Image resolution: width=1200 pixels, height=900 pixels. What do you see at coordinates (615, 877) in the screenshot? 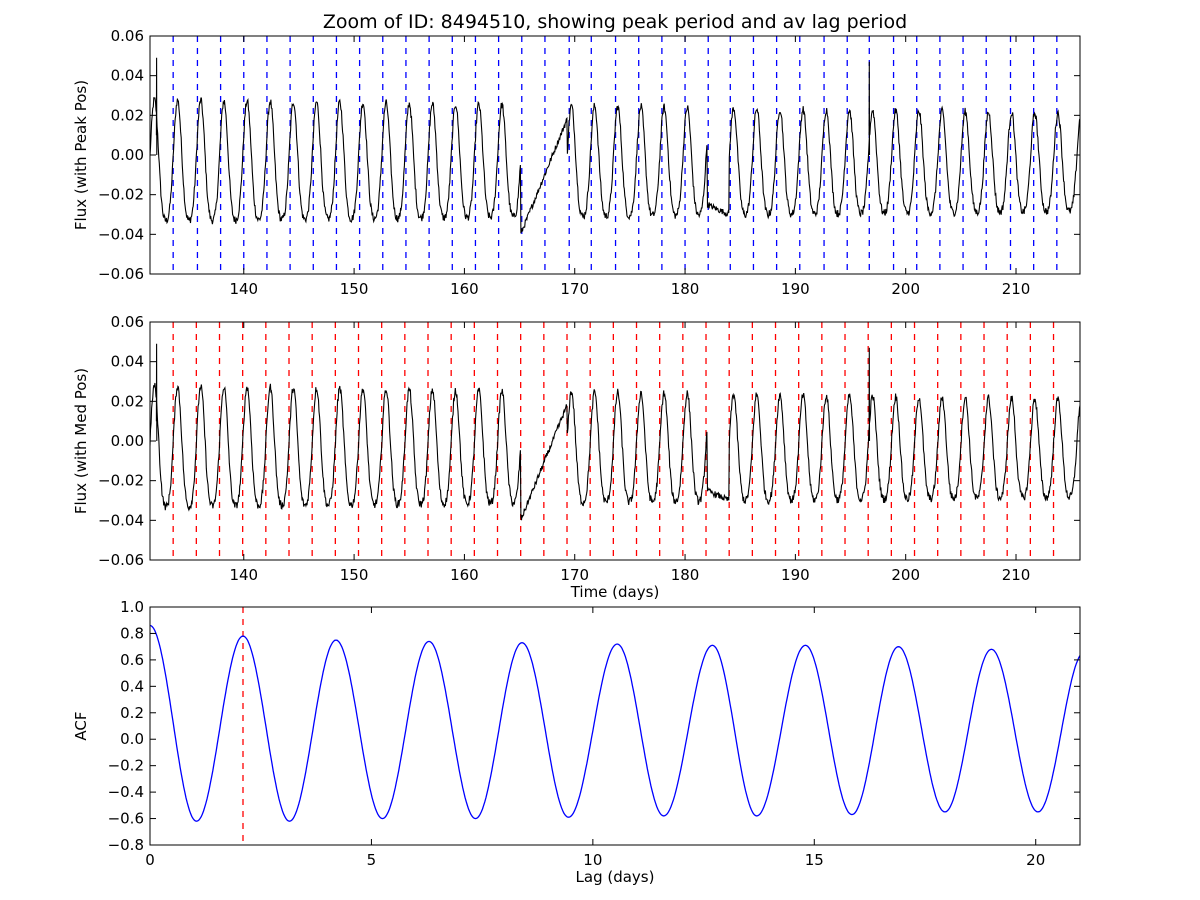
I see `x-axis-label: Lag (days)` at bounding box center [615, 877].